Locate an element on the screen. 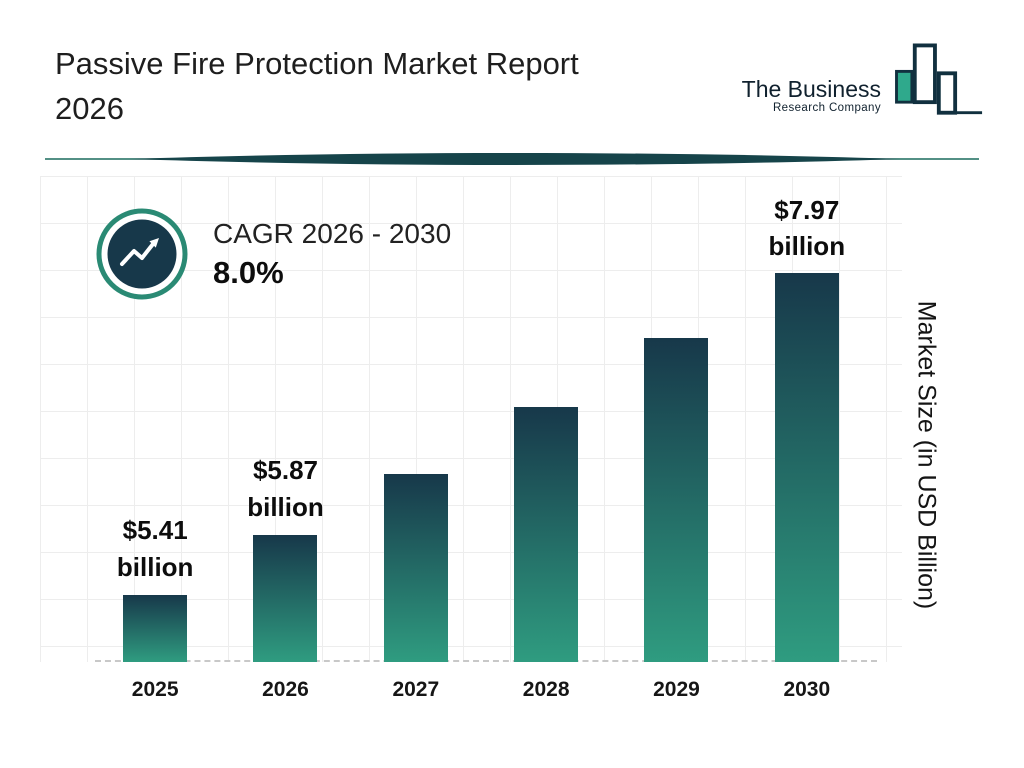 The height and width of the screenshot is (768, 1024). x-axis-tick-label: 2026 is located at coordinates (285, 689).